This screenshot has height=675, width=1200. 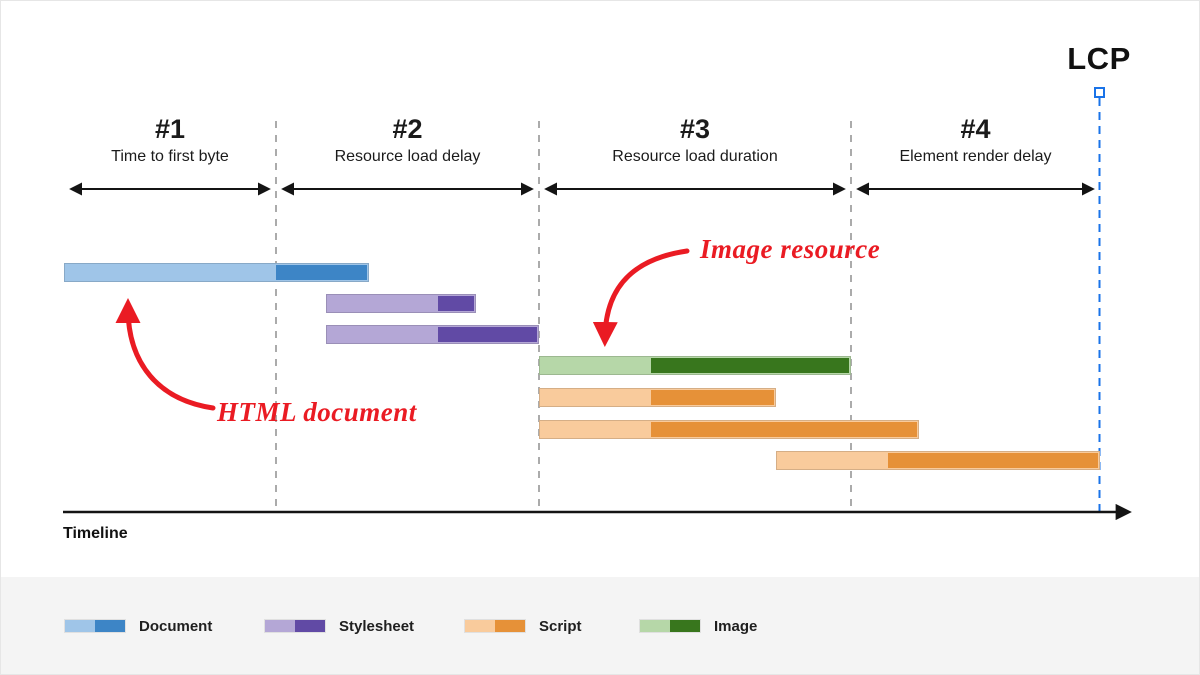 I want to click on legend-item-script: Script, so click(x=523, y=626).